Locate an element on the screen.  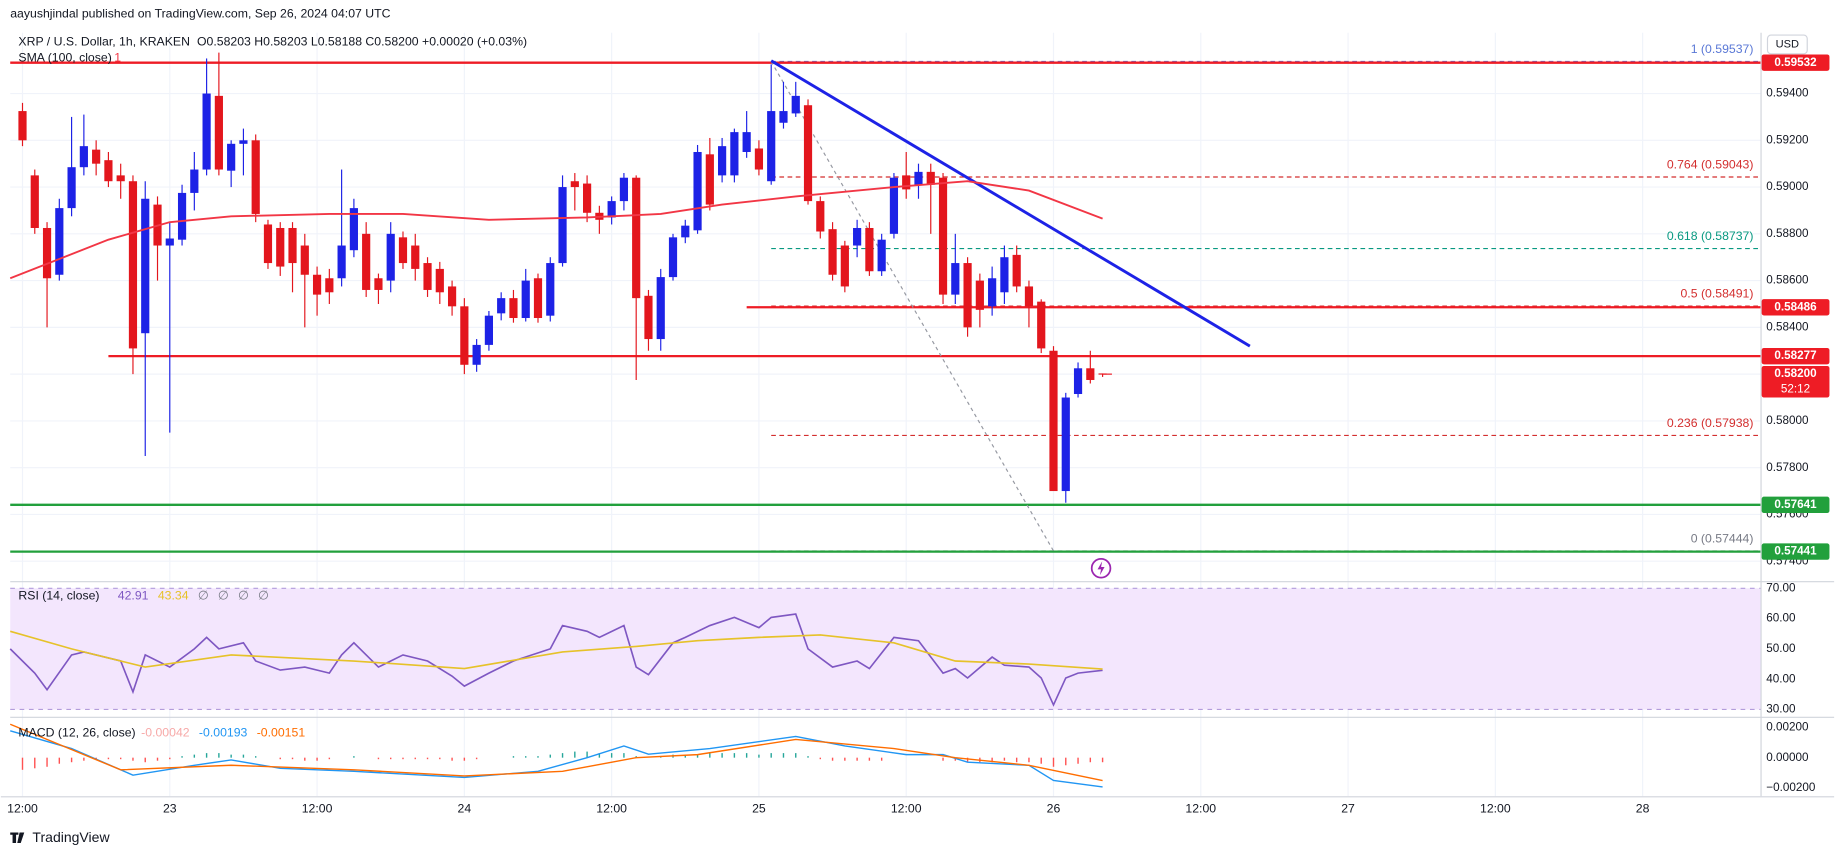
logo-text: TradingView is located at coordinates (71, 837).